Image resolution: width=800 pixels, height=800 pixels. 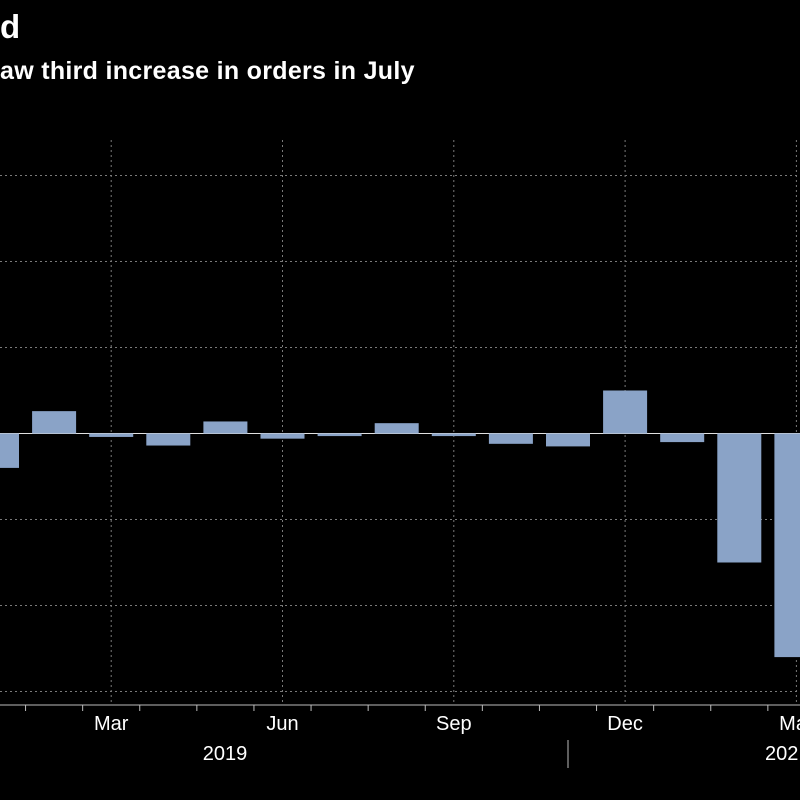 I want to click on bar-mar-2019, so click(x=111, y=435).